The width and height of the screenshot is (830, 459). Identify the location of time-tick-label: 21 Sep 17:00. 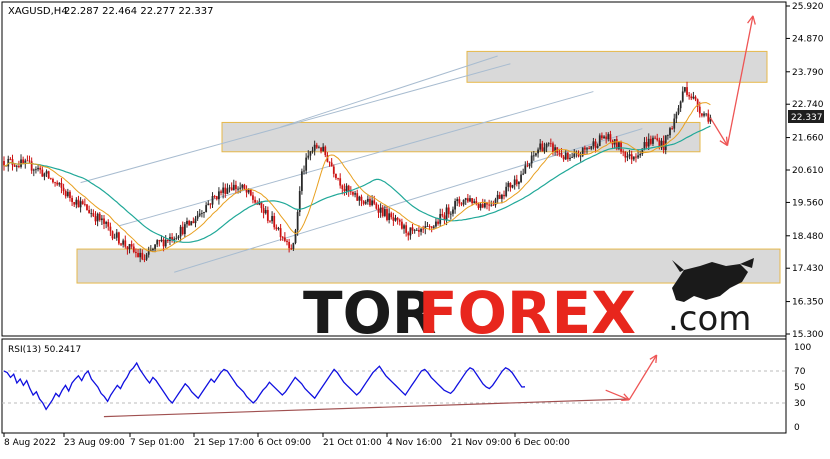
(224, 443).